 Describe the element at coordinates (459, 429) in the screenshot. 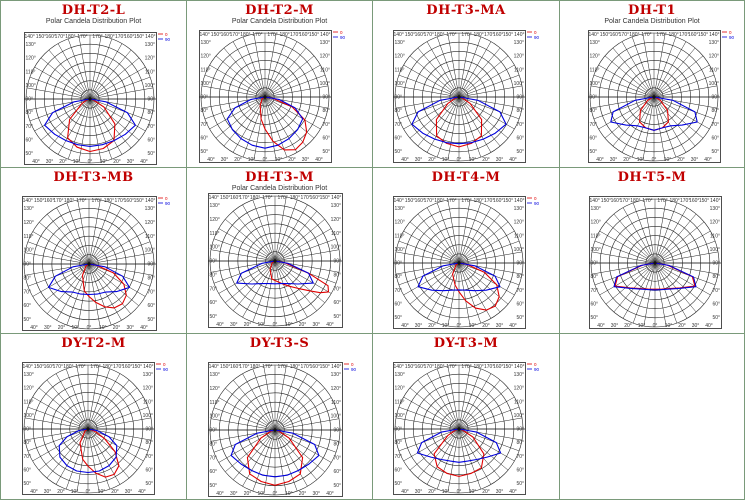

I see `plot-center` at that location.